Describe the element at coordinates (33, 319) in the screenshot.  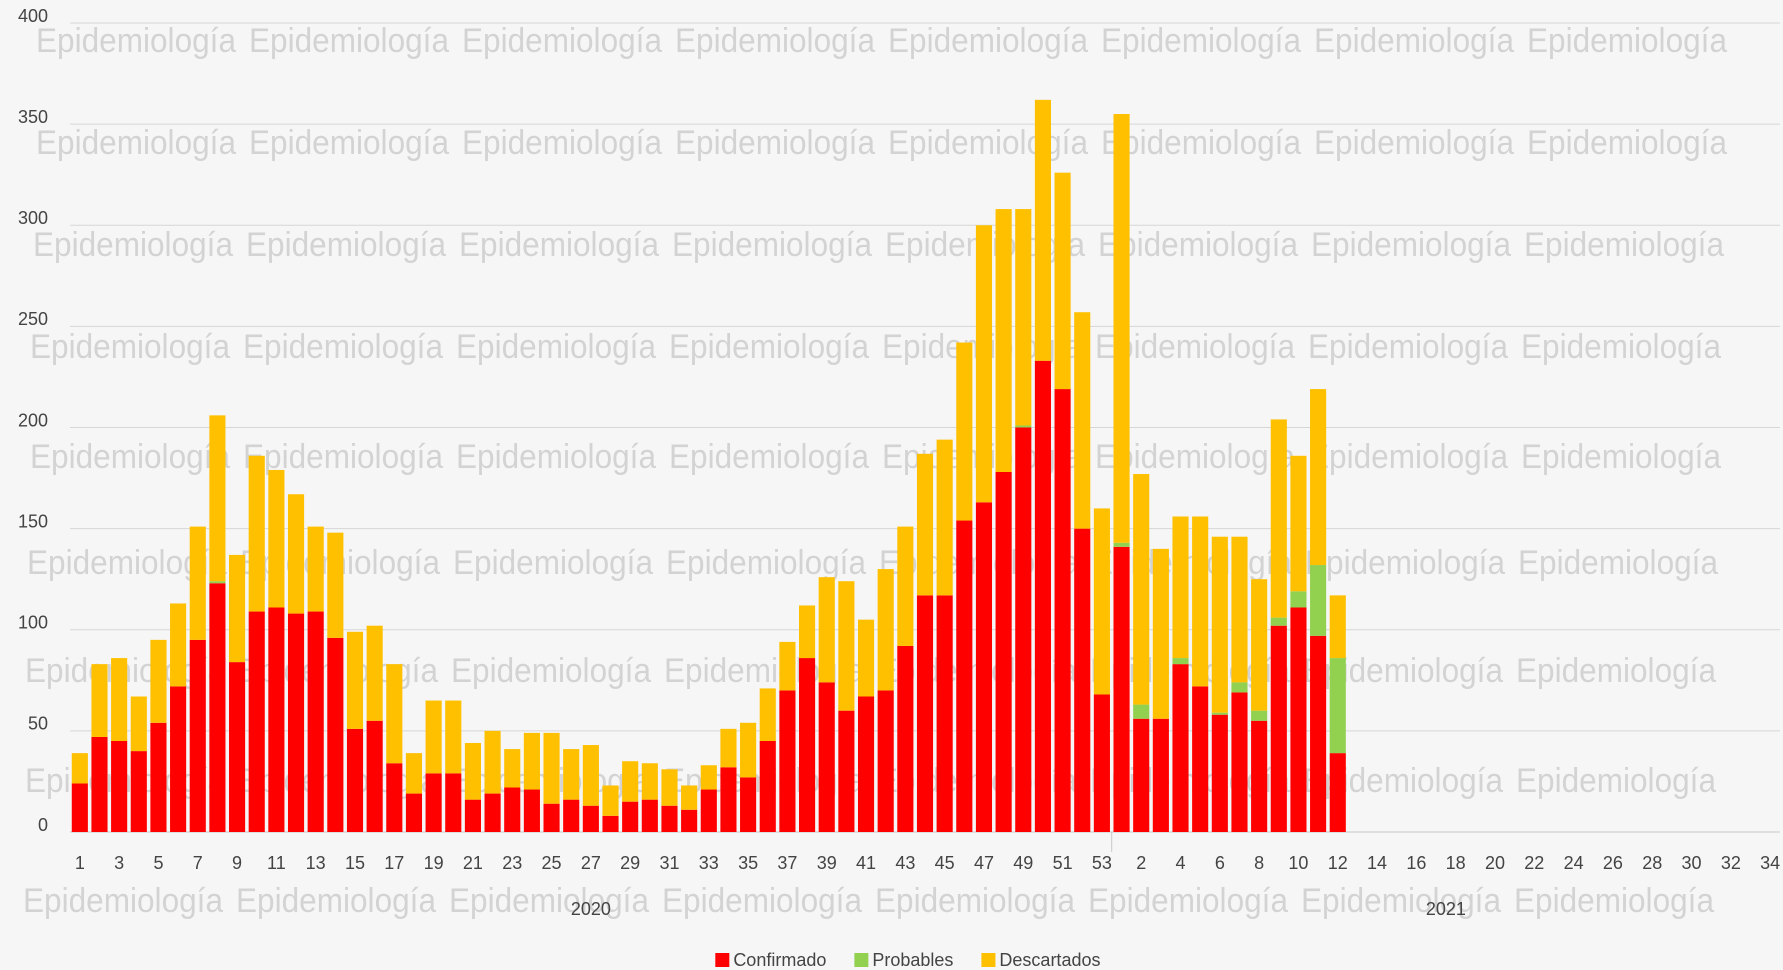
I see `y-tick-label: 250` at that location.